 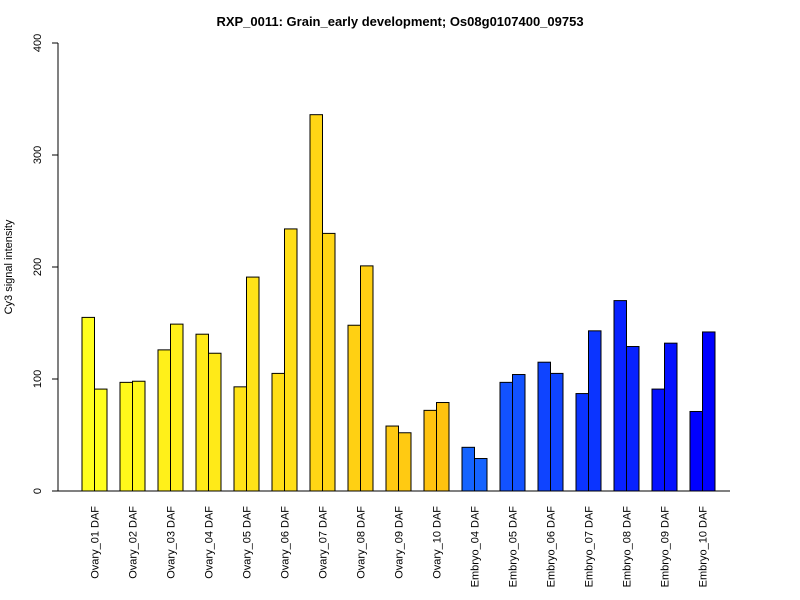 What do you see at coordinates (476, 547) in the screenshot?
I see `x-tick-label: Embryo_04 DAF` at bounding box center [476, 547].